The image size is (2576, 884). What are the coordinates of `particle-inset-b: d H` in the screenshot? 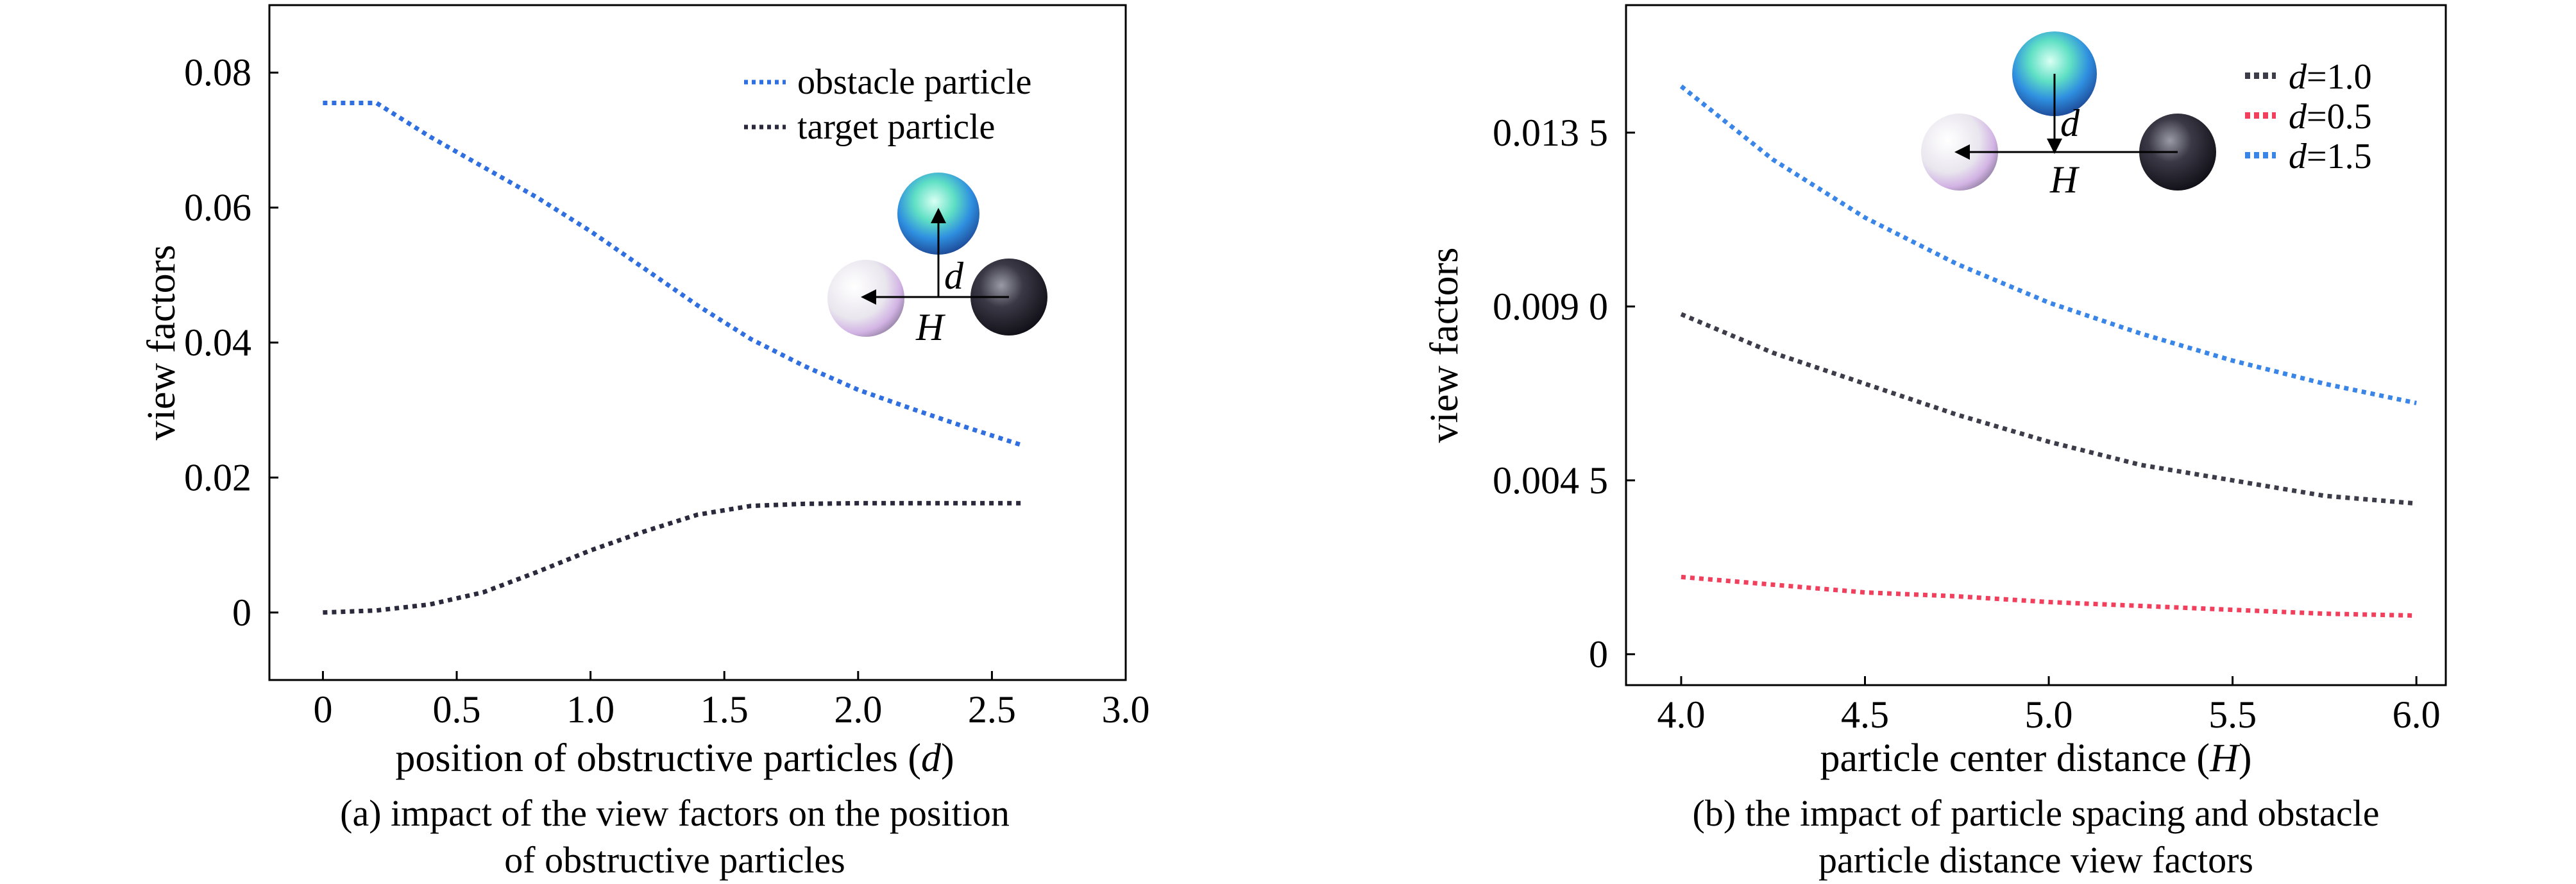 It's located at (2068, 116).